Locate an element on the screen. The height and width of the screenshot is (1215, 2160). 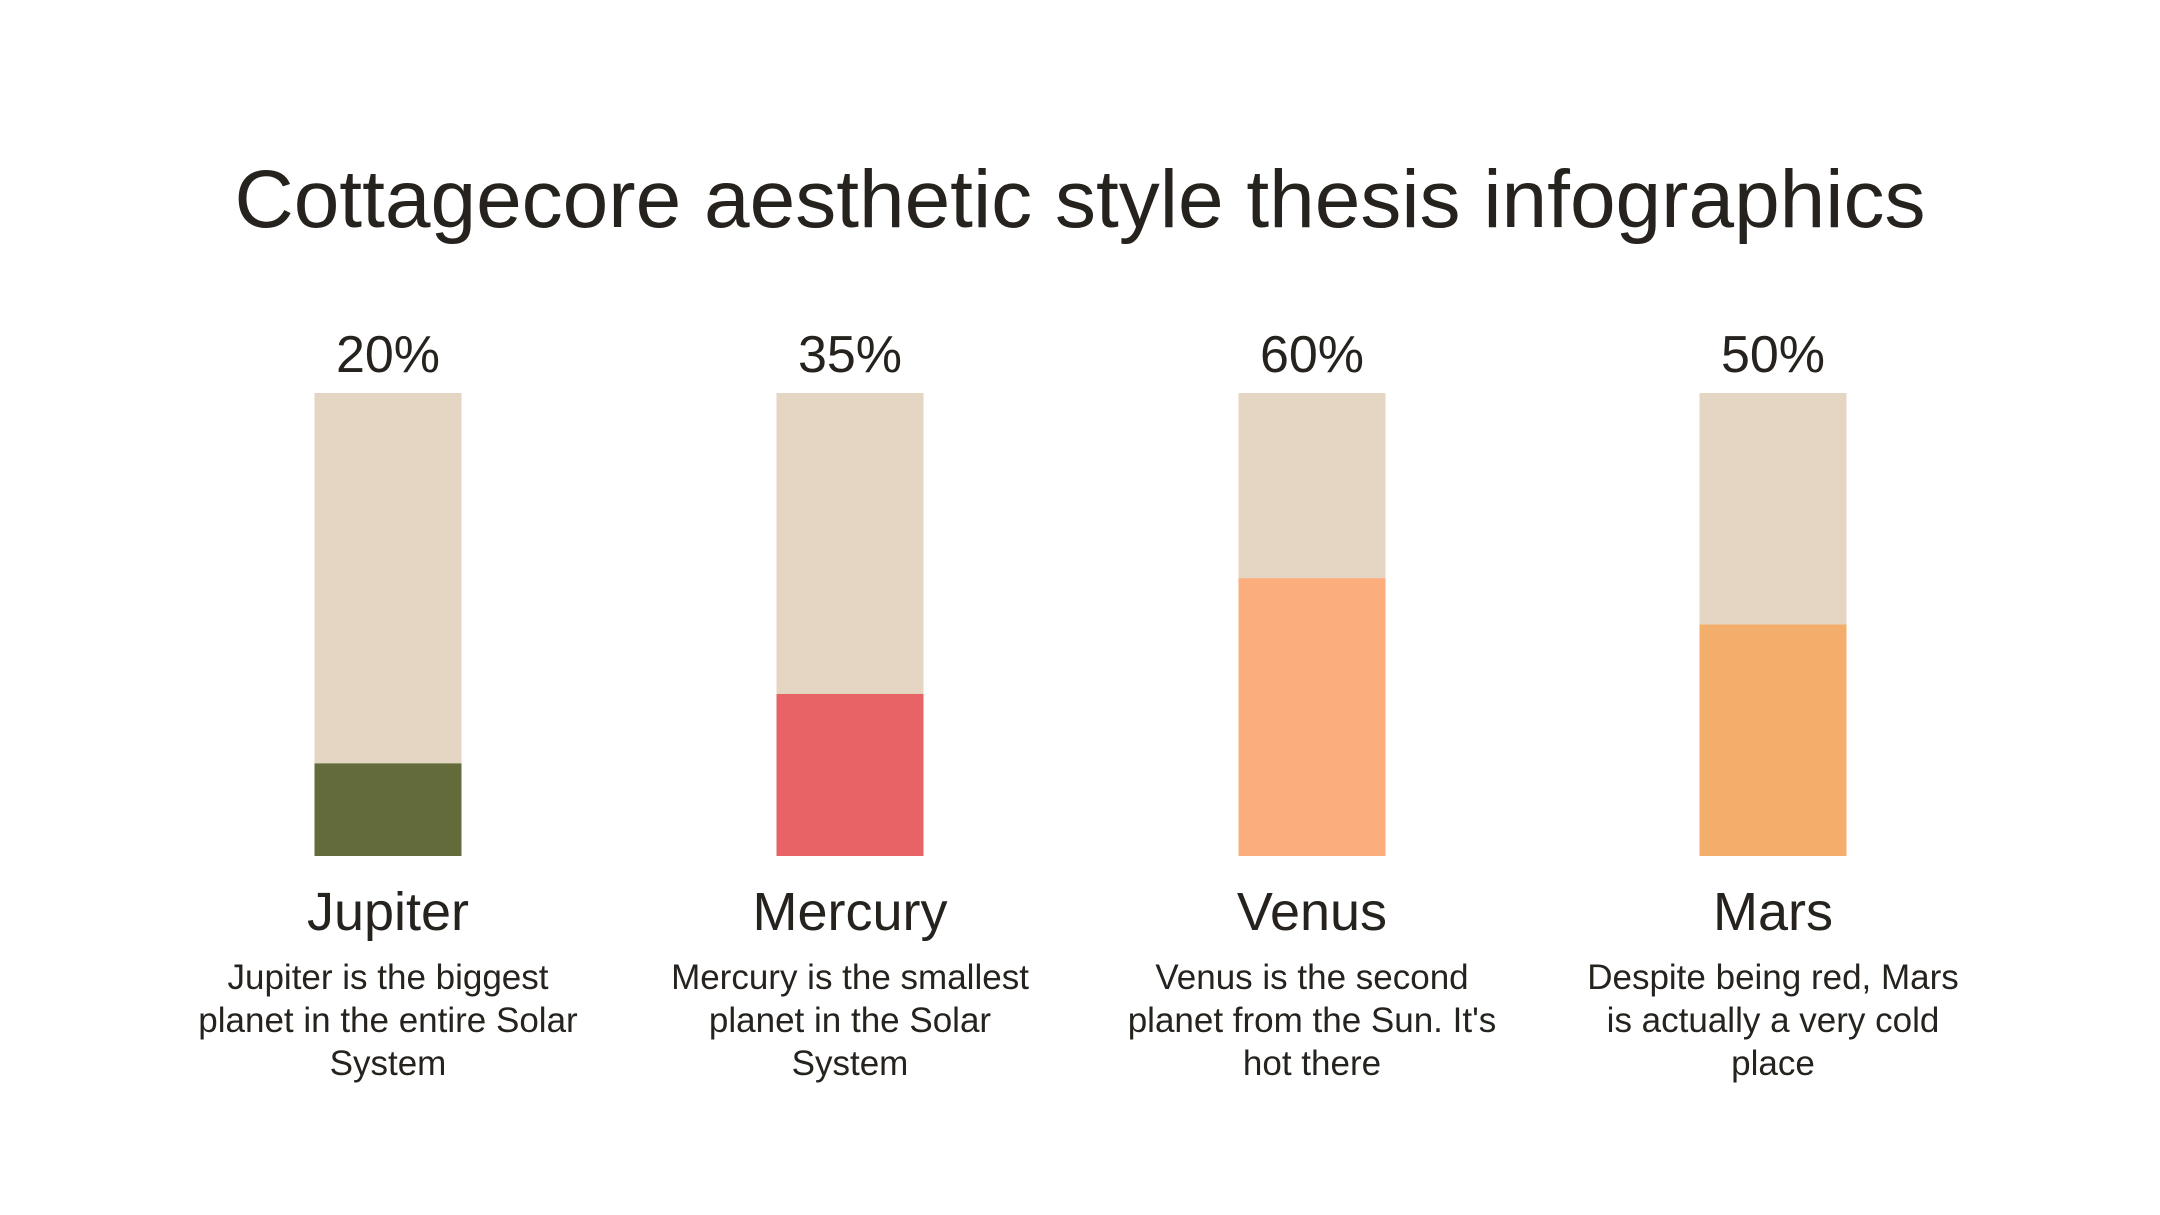
category-label: Venus is located at coordinates (1312, 912).